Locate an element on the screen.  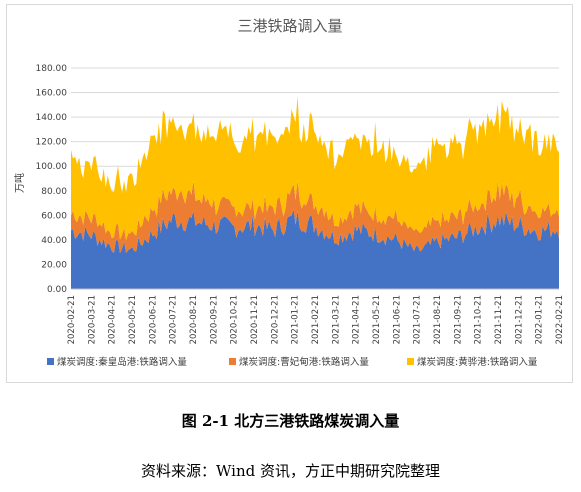
y-axis-label: 万吨 is located at coordinates (19, 183).